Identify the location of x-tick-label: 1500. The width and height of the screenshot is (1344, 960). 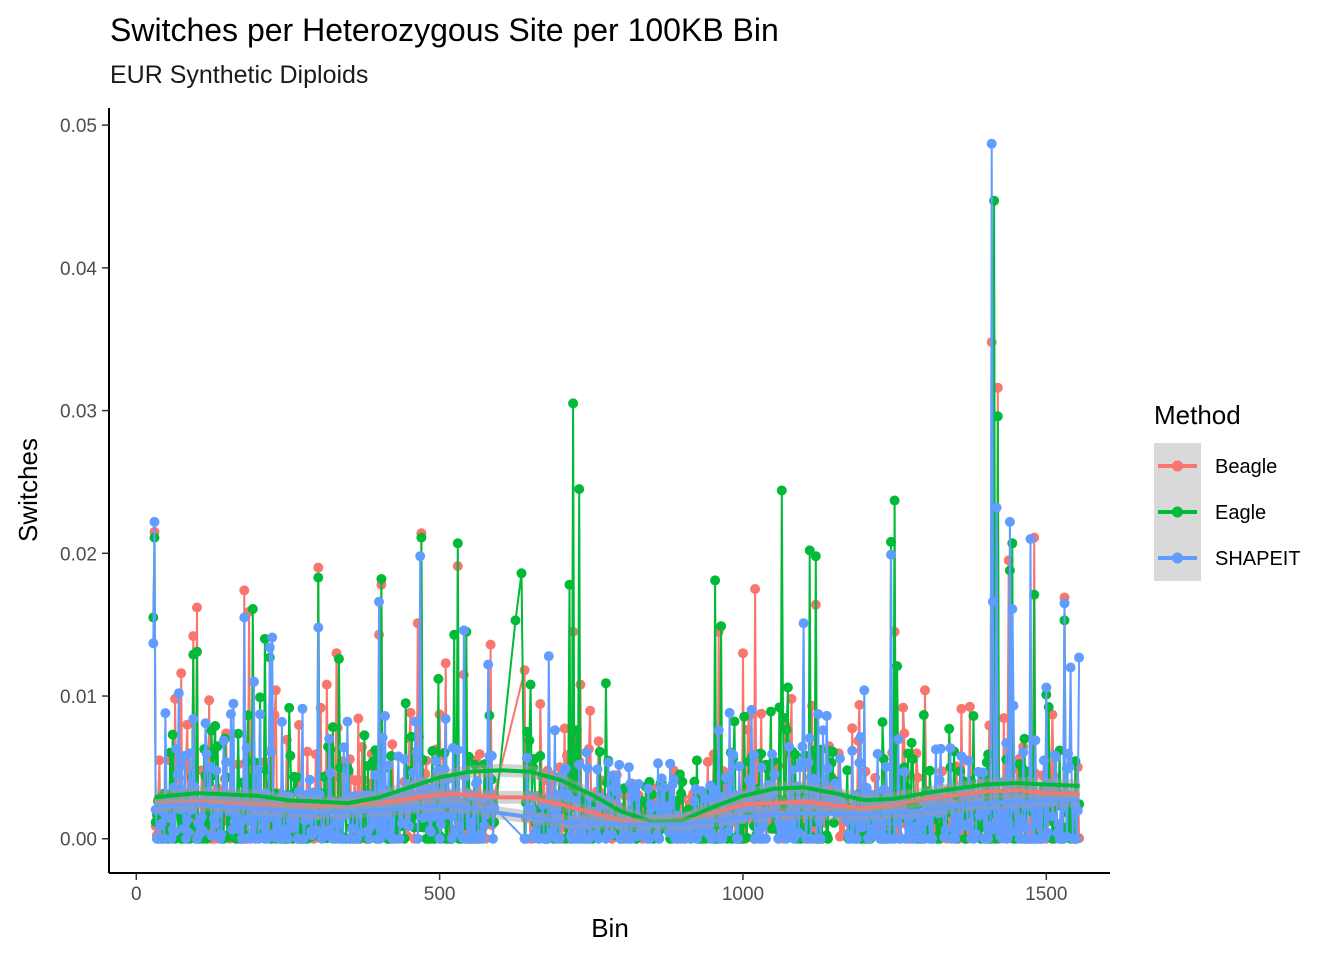
(1046, 894).